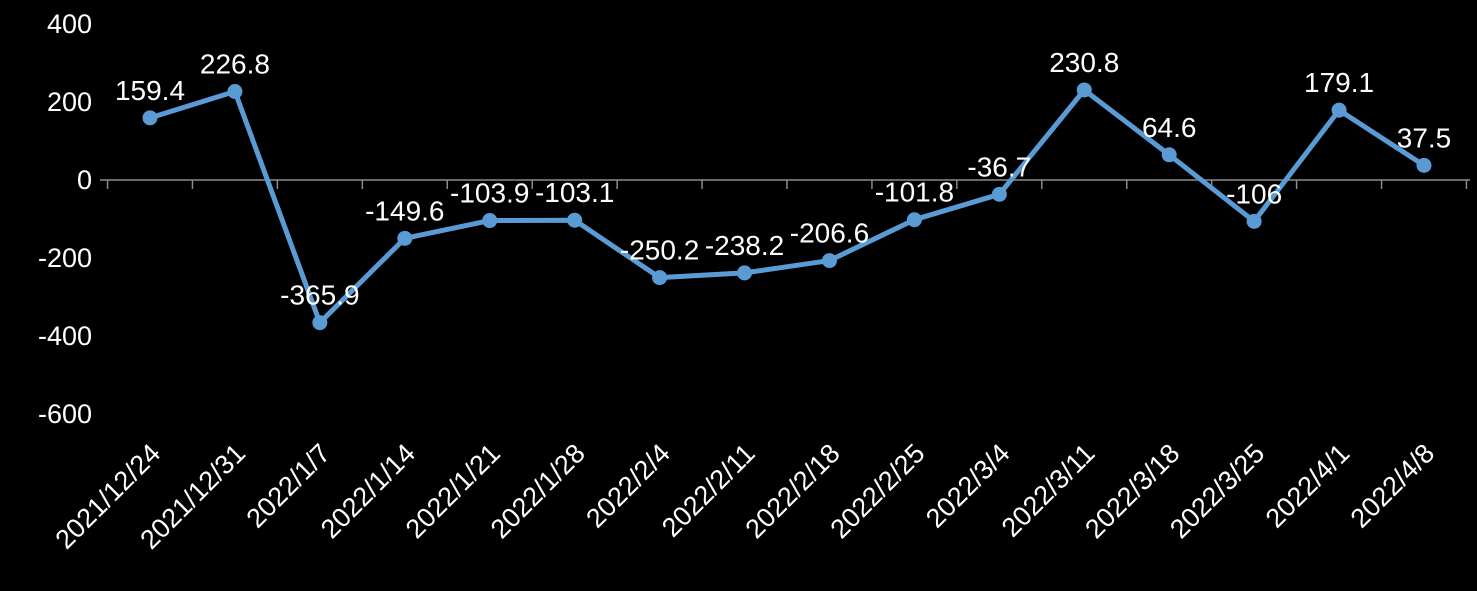 This screenshot has height=591, width=1477. Describe the element at coordinates (404, 210) in the screenshot. I see `data-label: -149.6` at that location.